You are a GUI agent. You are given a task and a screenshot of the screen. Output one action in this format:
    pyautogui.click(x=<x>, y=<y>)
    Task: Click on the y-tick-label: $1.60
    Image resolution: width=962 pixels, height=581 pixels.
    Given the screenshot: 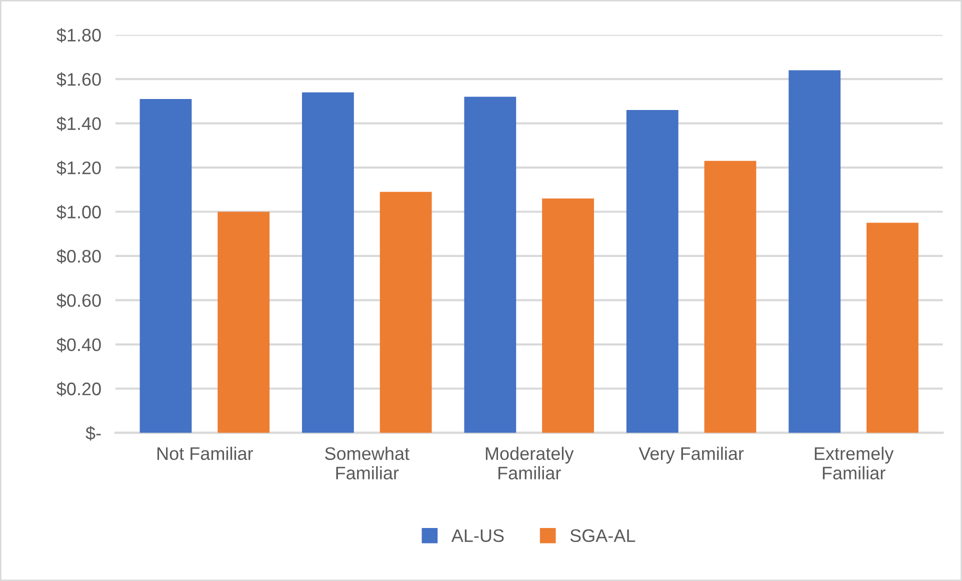 What is the action you would take?
    pyautogui.click(x=78, y=79)
    